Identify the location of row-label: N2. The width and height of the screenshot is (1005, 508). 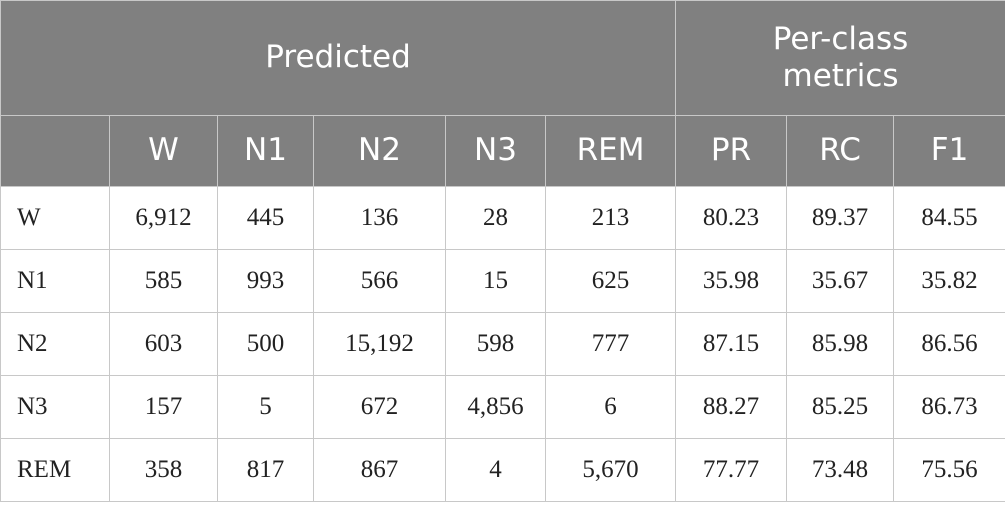
(55, 344).